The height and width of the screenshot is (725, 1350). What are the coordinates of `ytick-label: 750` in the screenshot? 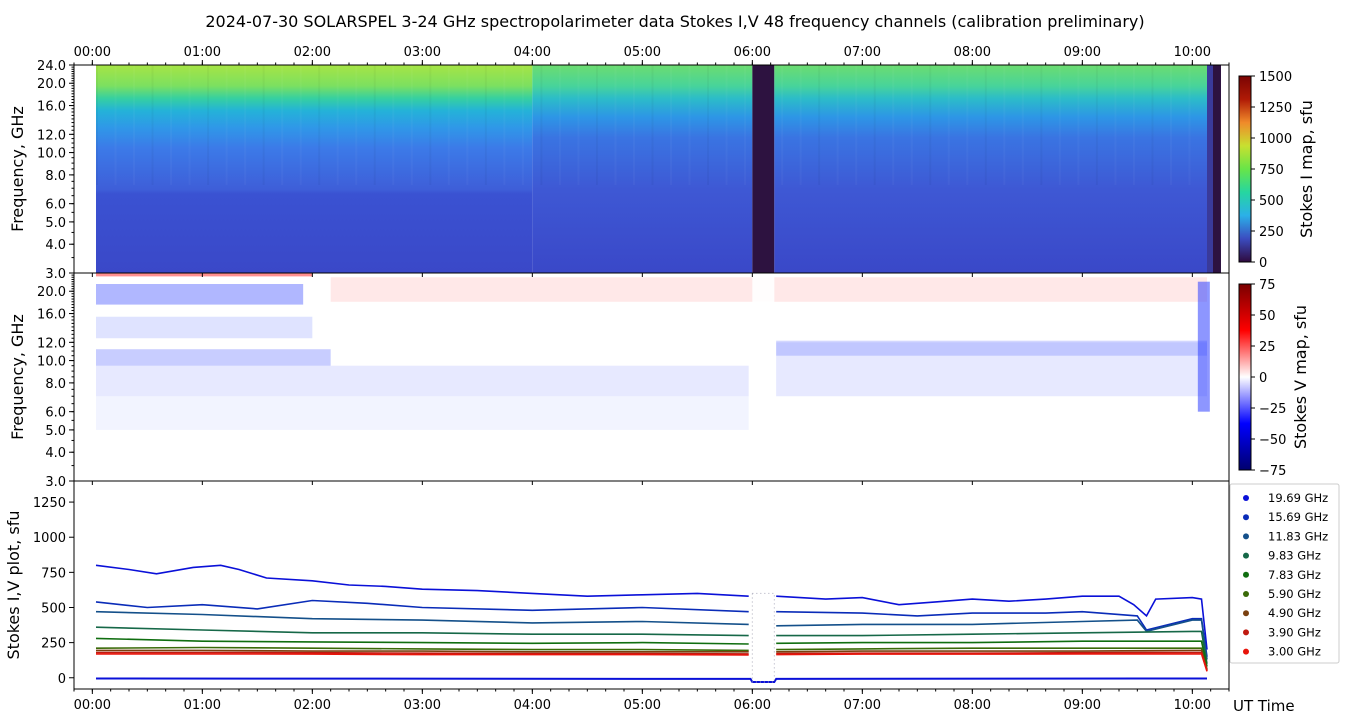 It's located at (53, 573).